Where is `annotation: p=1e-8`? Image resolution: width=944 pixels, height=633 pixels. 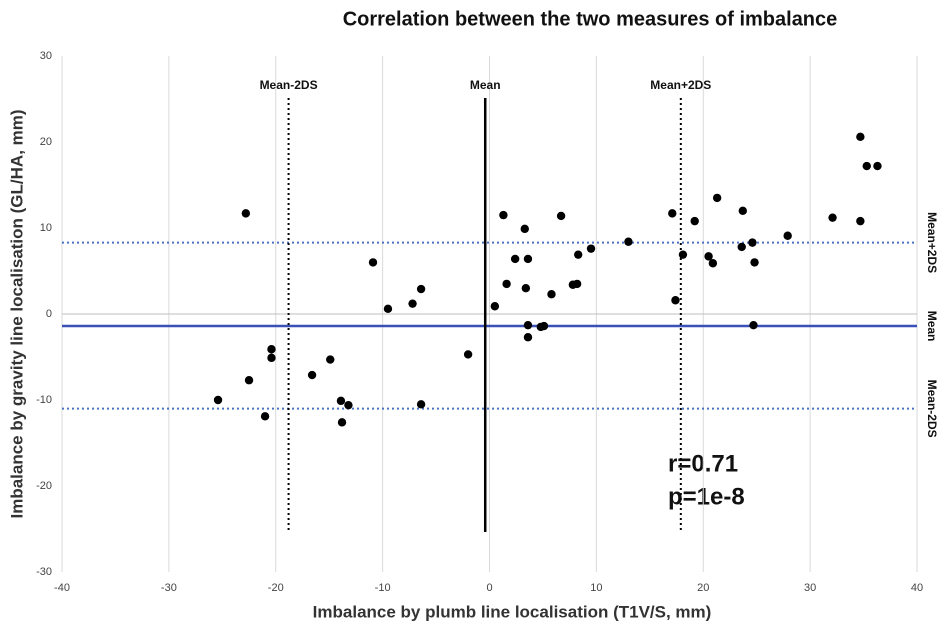
annotation: p=1e-8 is located at coordinates (706, 496).